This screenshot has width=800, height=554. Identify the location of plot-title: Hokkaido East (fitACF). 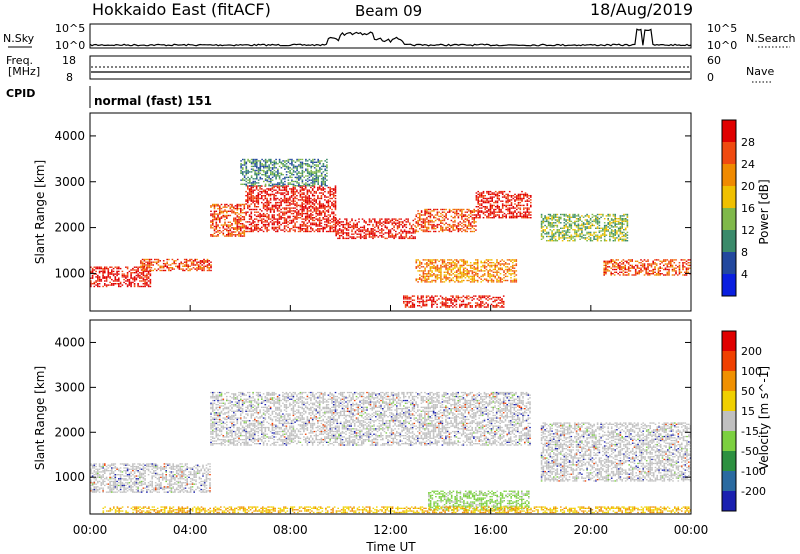
(181, 9).